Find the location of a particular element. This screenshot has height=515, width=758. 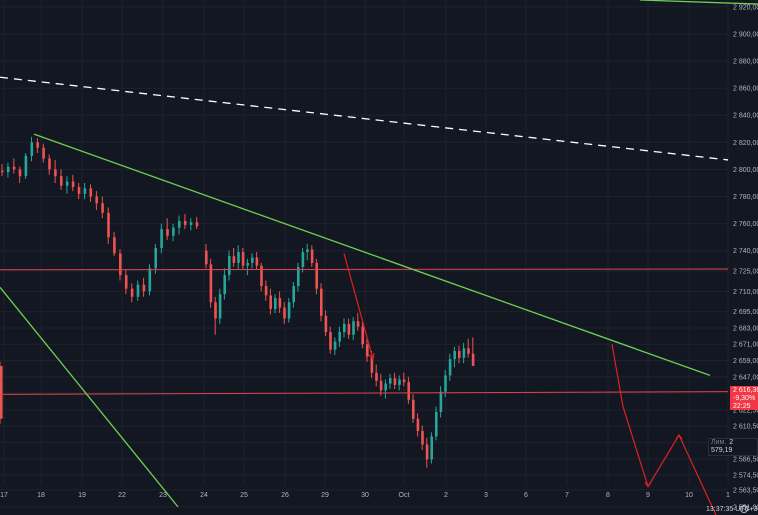

trendline-green-top is located at coordinates (698, 2).